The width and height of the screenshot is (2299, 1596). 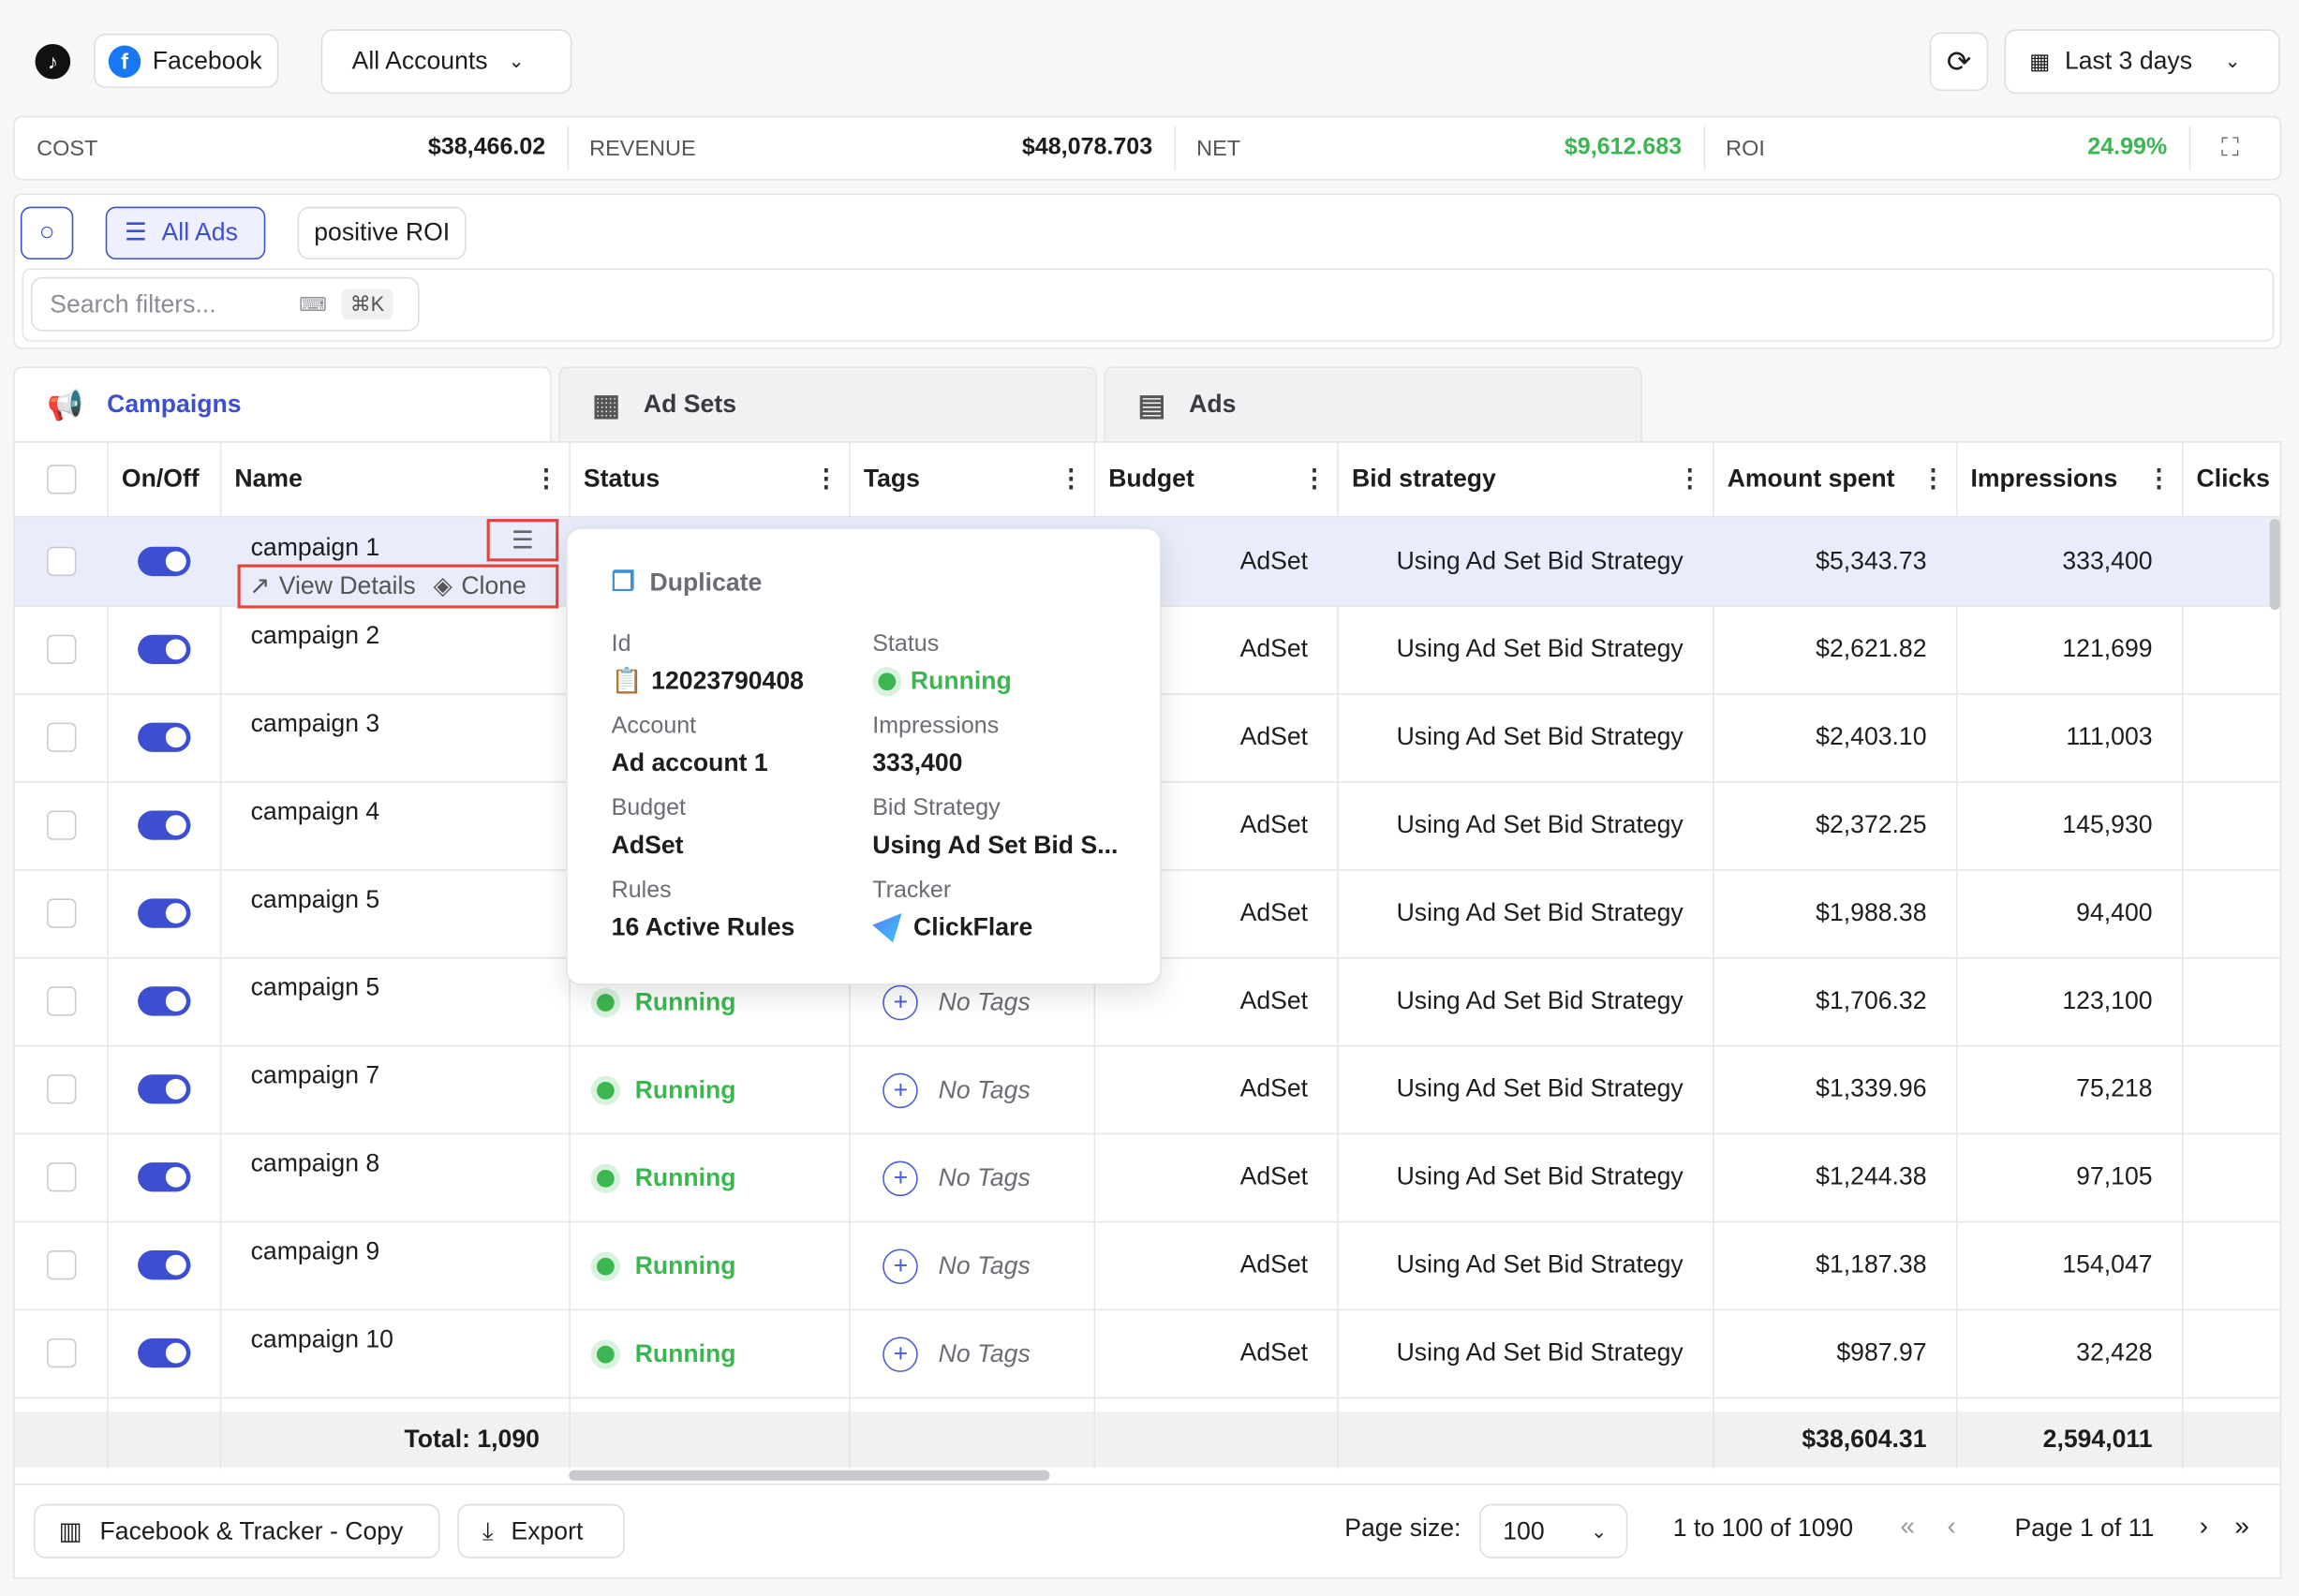 What do you see at coordinates (382, 233) in the screenshot?
I see `filter-chip: positive ROI` at bounding box center [382, 233].